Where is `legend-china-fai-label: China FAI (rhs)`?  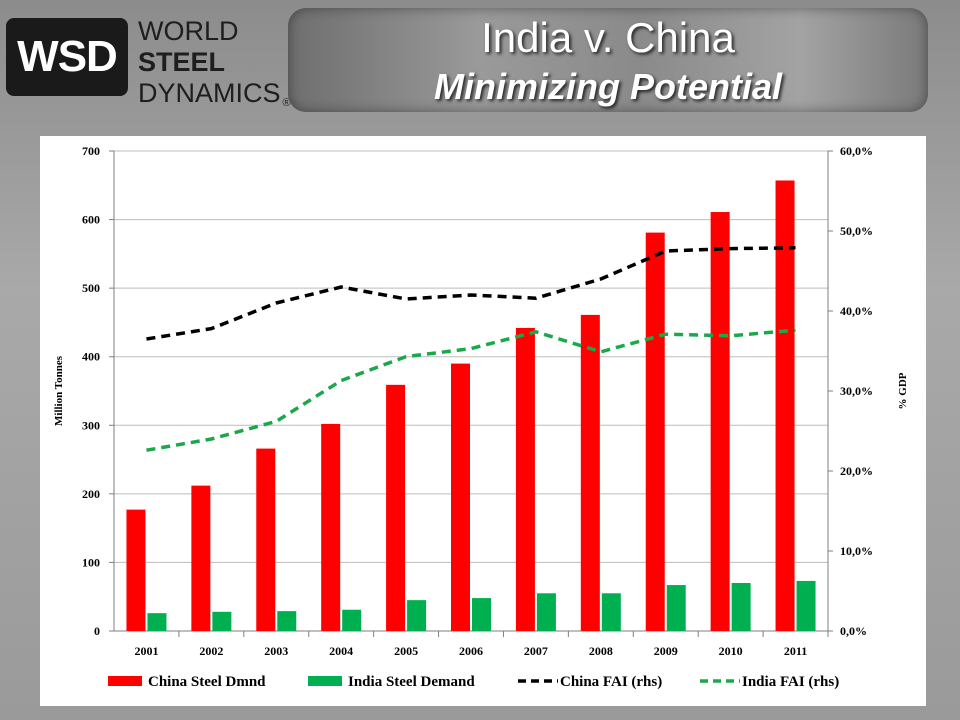 legend-china-fai-label: China FAI (rhs) is located at coordinates (611, 682).